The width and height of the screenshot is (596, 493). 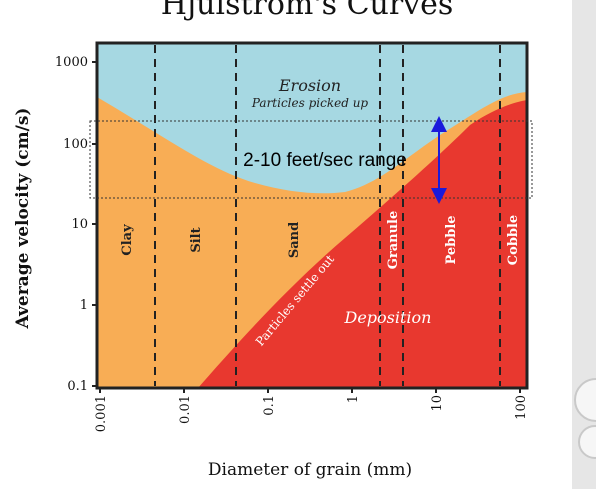 What do you see at coordinates (71, 62) in the screenshot?
I see `y-tick-label: 1000` at bounding box center [71, 62].